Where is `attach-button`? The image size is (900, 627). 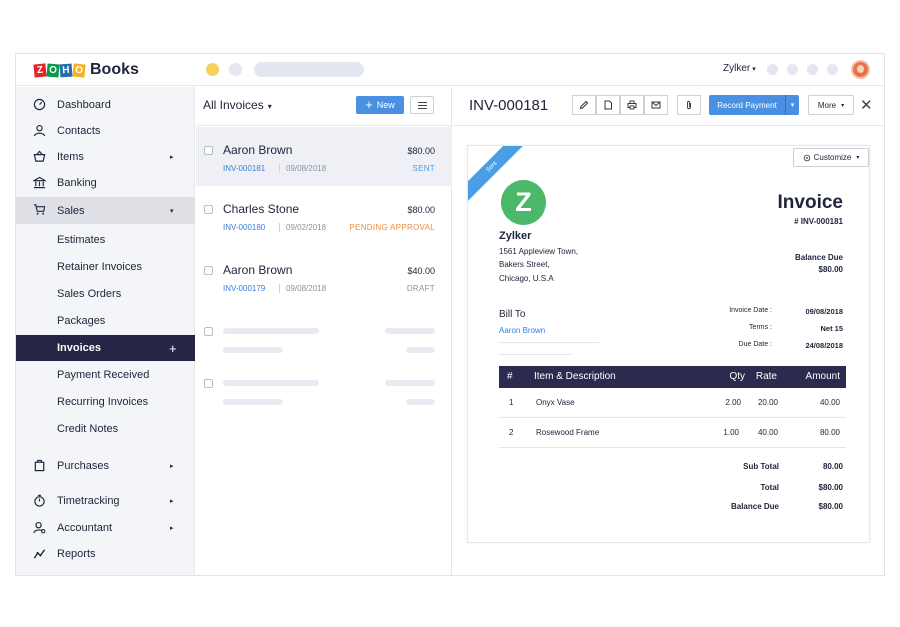
attach-button is located at coordinates (689, 105).